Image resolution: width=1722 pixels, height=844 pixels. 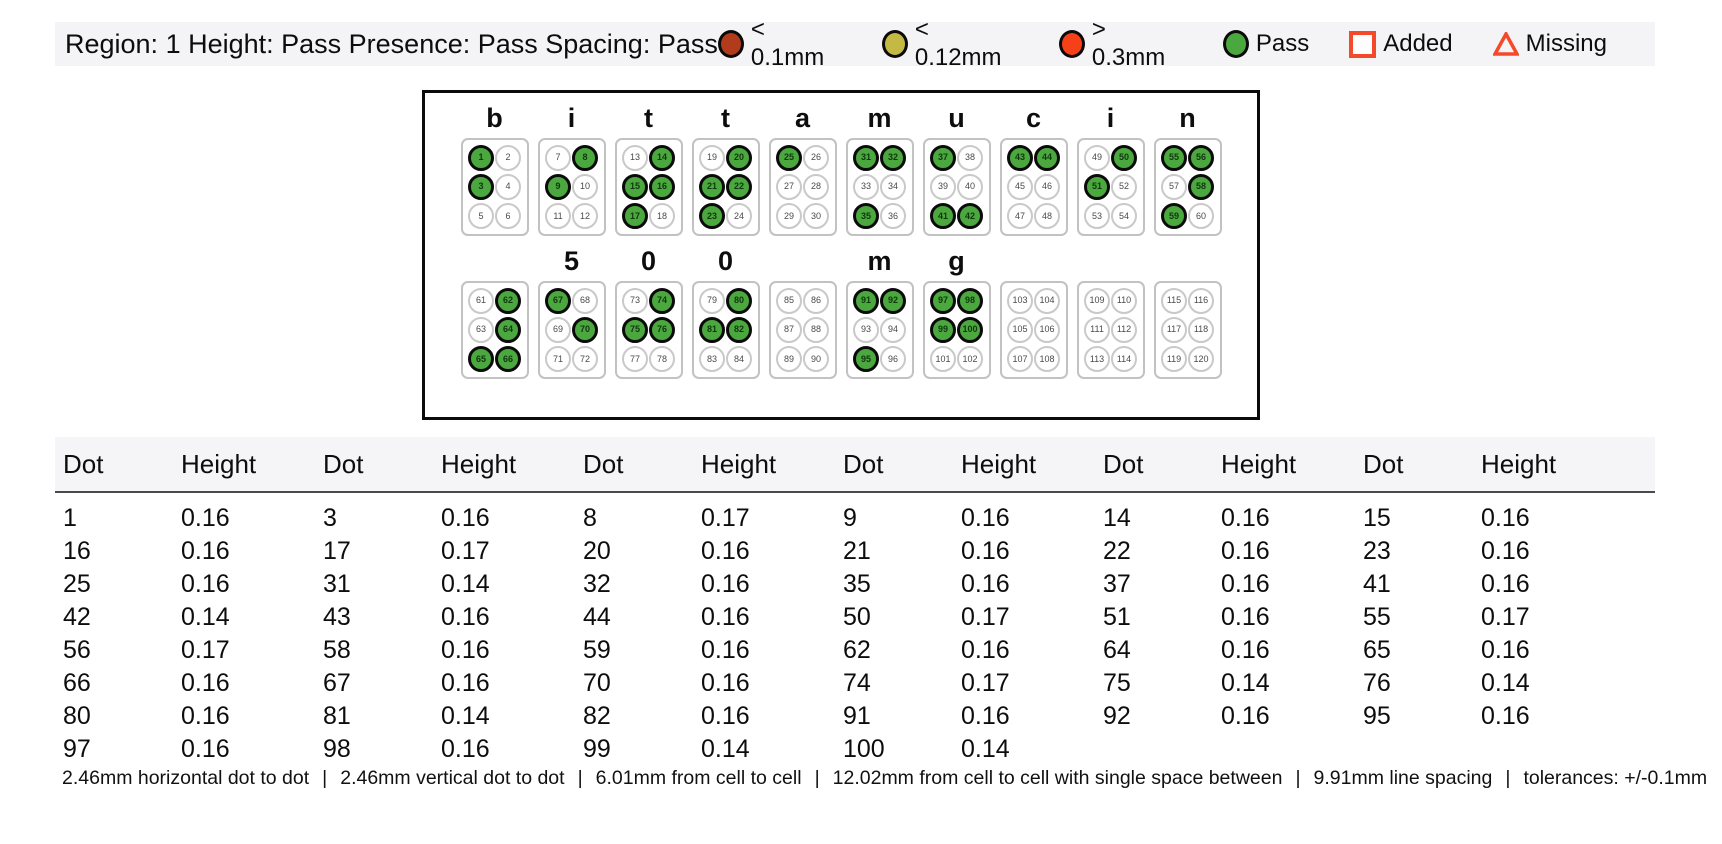 I want to click on cell-letter-label: 0, so click(x=725, y=260).